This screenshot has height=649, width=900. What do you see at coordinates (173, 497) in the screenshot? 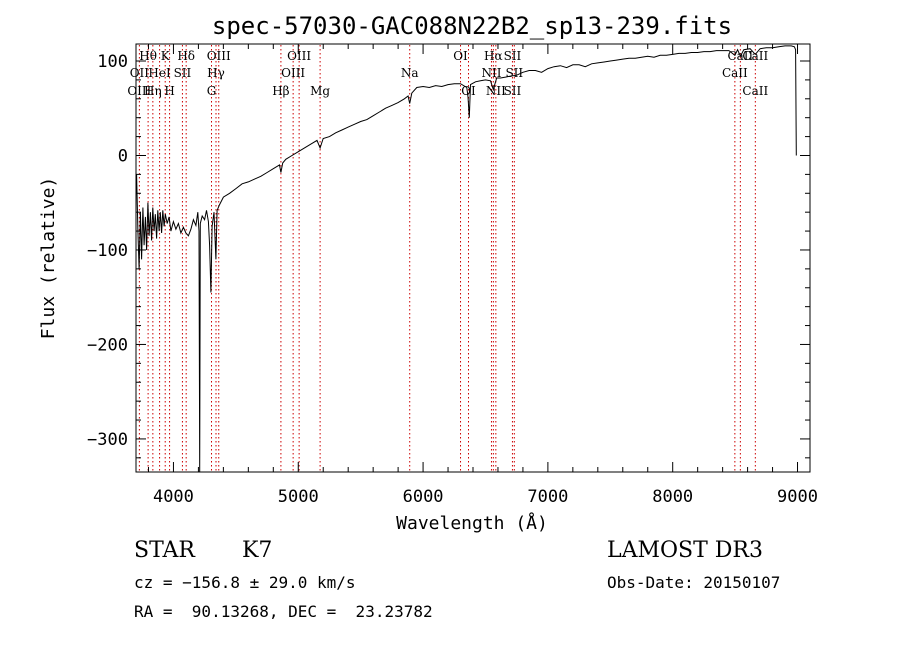
I see `x-tick-label: 4000` at bounding box center [173, 497].